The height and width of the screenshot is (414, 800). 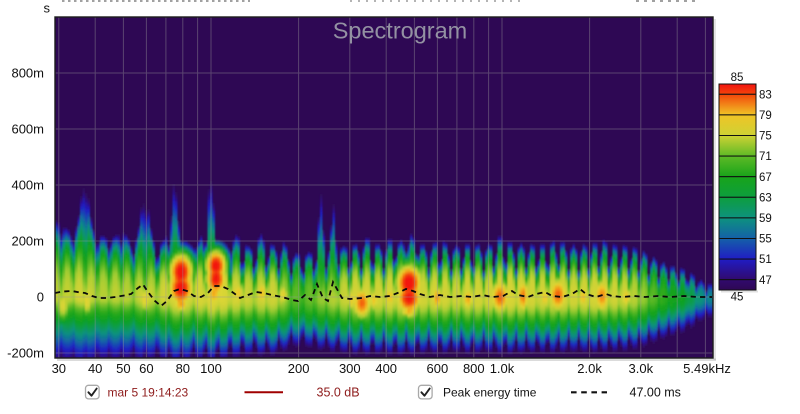 What do you see at coordinates (27, 129) in the screenshot?
I see `svg-text: 600m` at bounding box center [27, 129].